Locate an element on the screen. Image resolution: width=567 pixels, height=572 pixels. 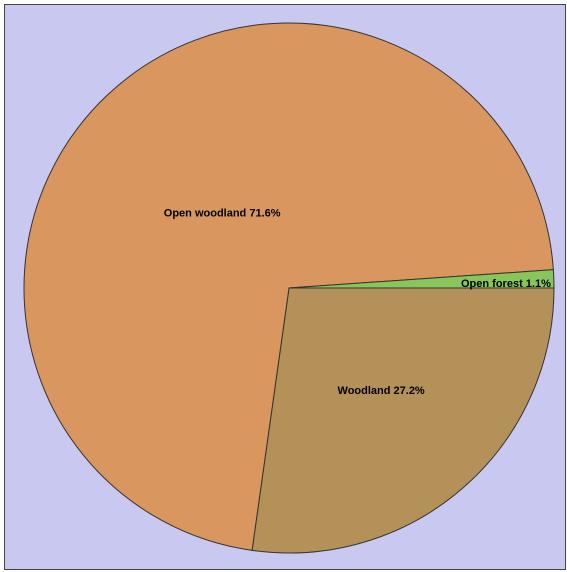
slice-label-open-woodland: Open woodland 71.6% is located at coordinates (222, 213).